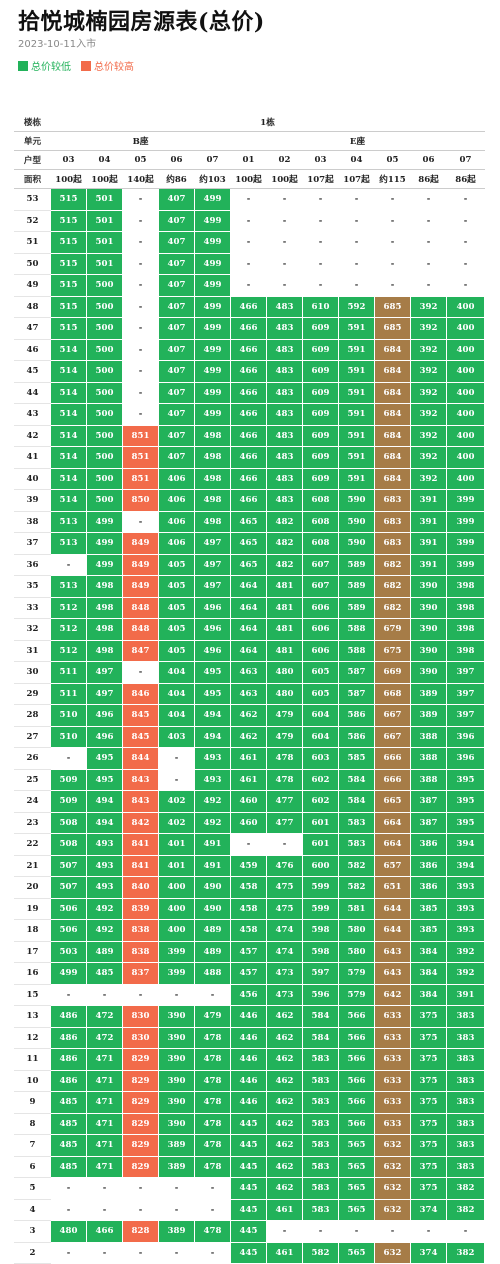 The image size is (500, 1264). I want to click on price-cell: 400, so click(465, 414).